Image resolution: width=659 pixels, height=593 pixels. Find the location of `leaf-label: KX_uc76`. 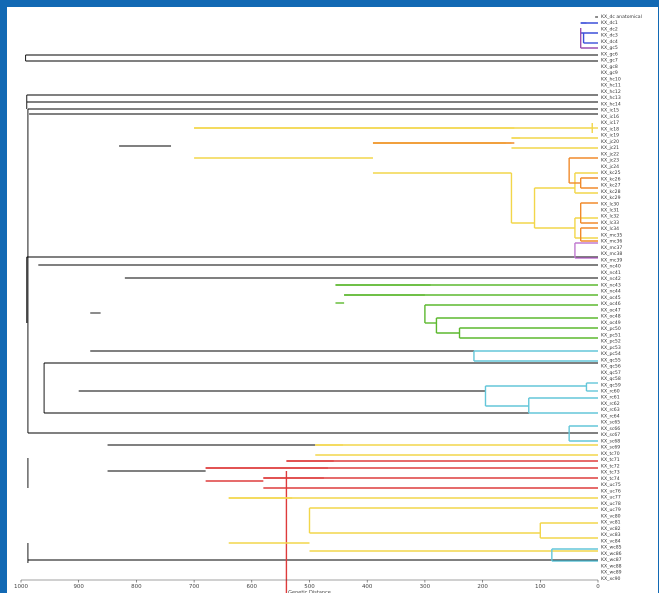

leaf-label: KX_uc76 is located at coordinates (611, 491).